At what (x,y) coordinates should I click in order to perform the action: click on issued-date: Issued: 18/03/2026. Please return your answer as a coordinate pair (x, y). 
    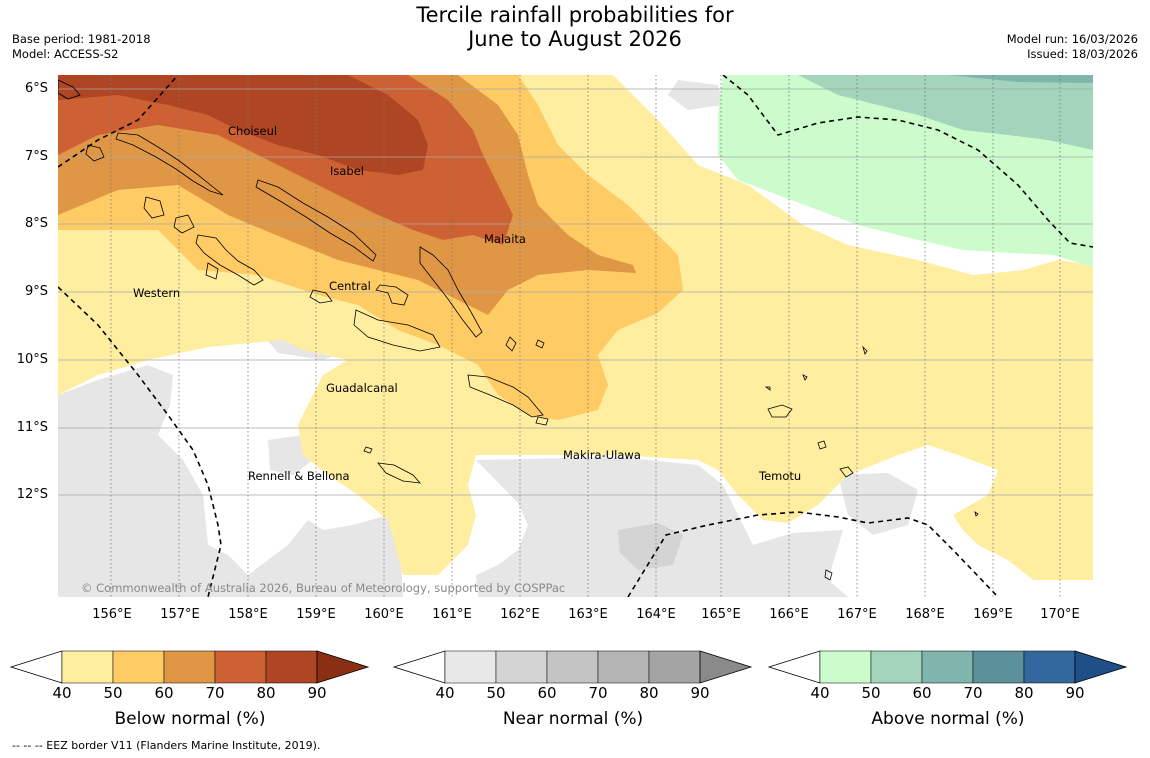
    Looking at the image, I should click on (1082, 54).